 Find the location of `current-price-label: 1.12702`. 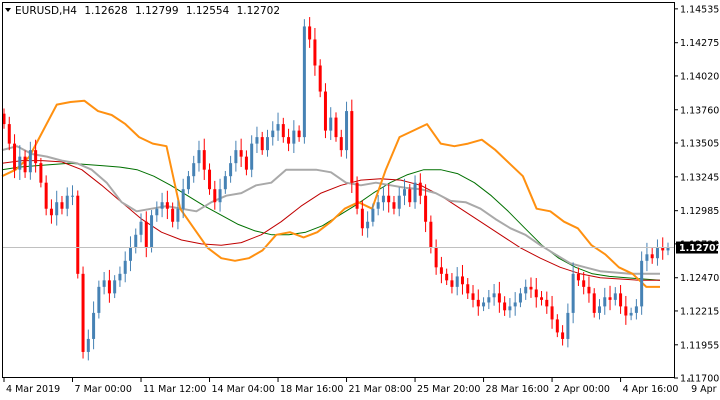

current-price-label: 1.12702 is located at coordinates (699, 248).